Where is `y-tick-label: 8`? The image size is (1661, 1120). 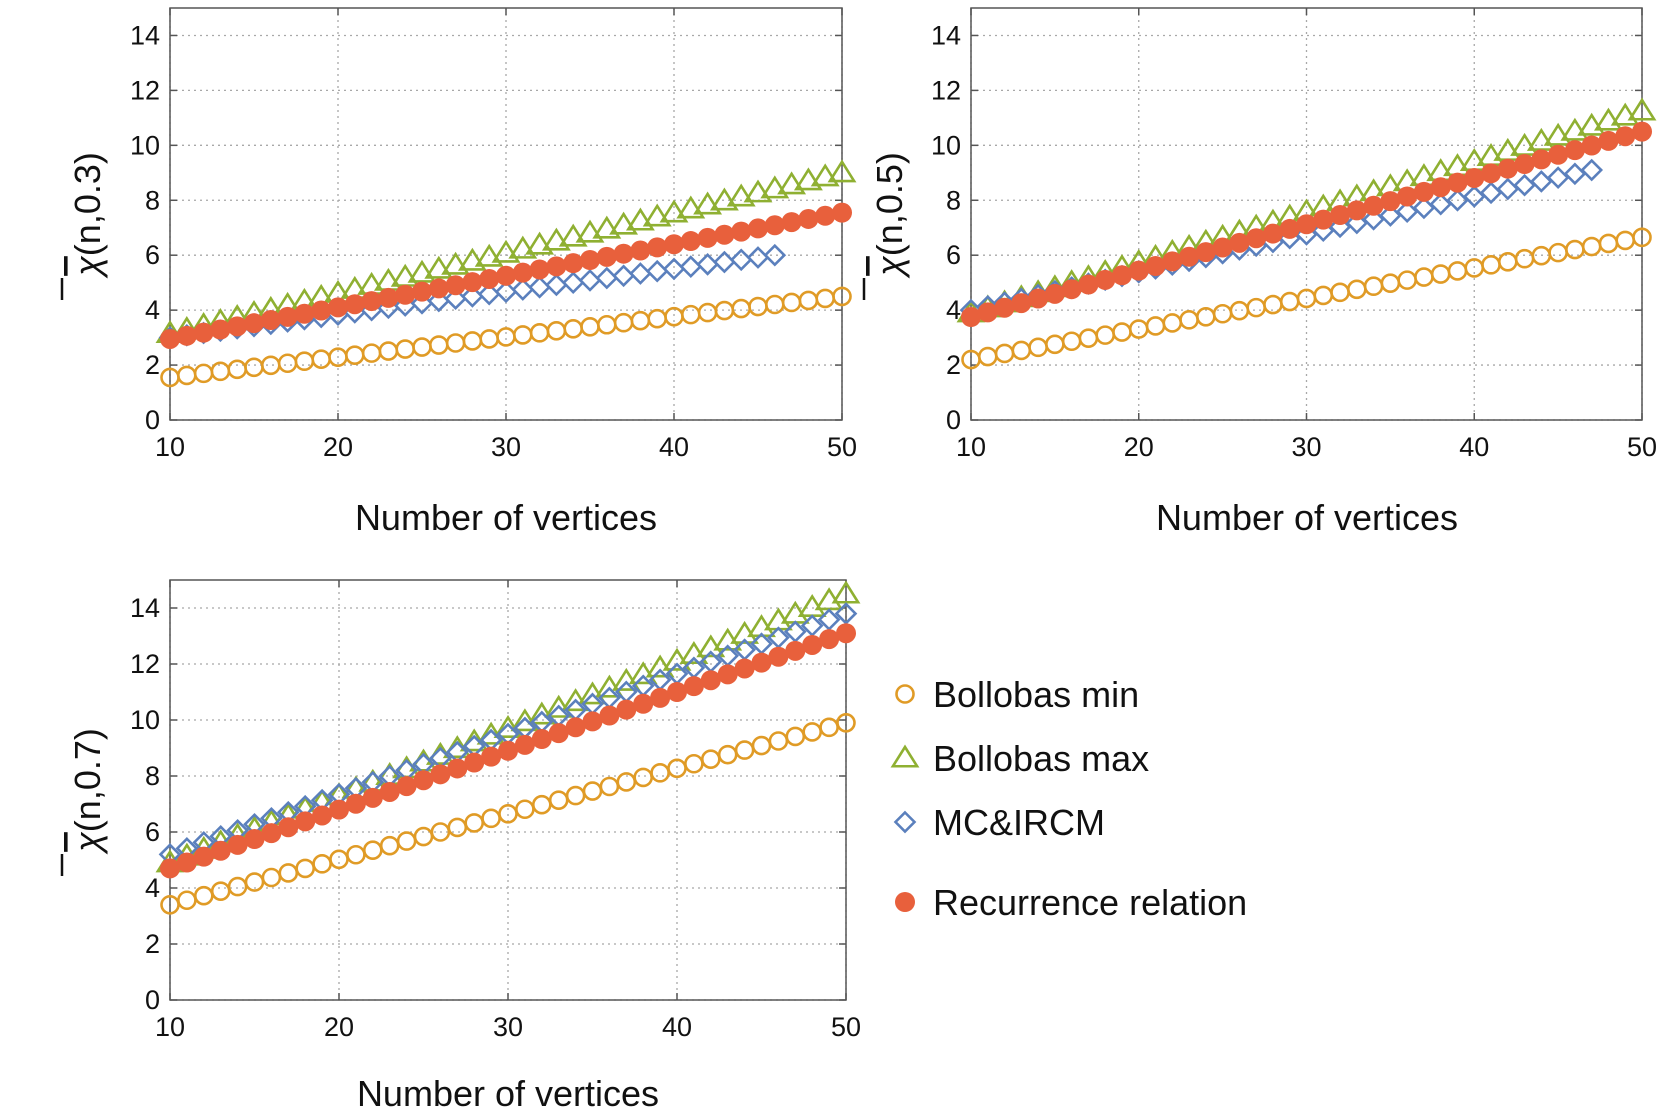 y-tick-label: 8 is located at coordinates (953, 200).